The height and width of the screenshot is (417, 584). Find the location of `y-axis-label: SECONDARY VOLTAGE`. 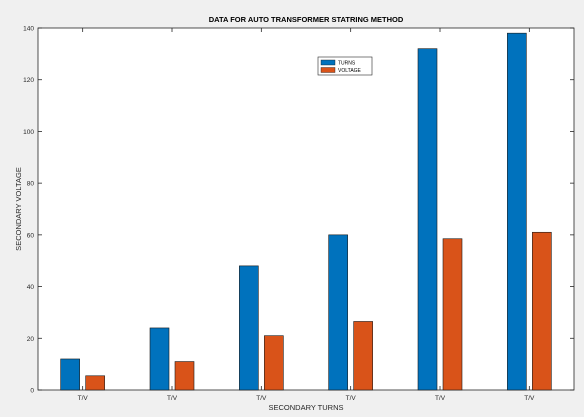

y-axis-label: SECONDARY VOLTAGE is located at coordinates (18, 209).